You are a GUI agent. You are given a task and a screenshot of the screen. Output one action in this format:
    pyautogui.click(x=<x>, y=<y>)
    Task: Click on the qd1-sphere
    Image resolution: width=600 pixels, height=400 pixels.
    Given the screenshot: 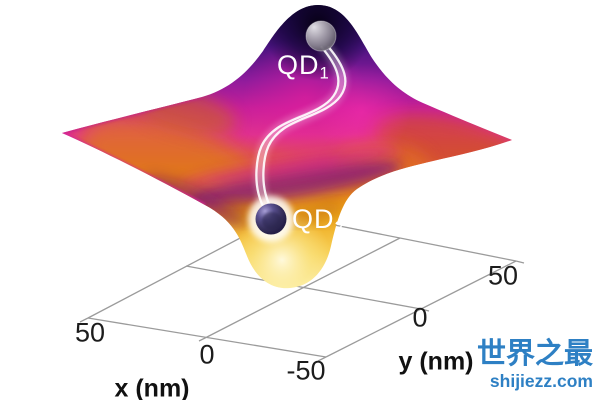 What is the action you would take?
    pyautogui.click(x=321, y=36)
    